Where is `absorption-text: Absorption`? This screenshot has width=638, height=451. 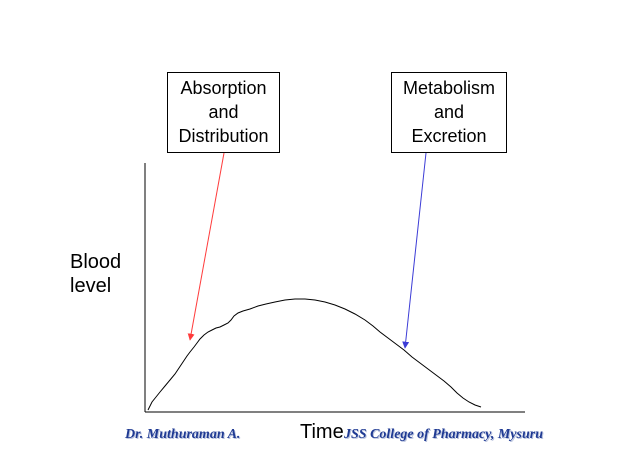 absorption-text: Absorption is located at coordinates (223, 88).